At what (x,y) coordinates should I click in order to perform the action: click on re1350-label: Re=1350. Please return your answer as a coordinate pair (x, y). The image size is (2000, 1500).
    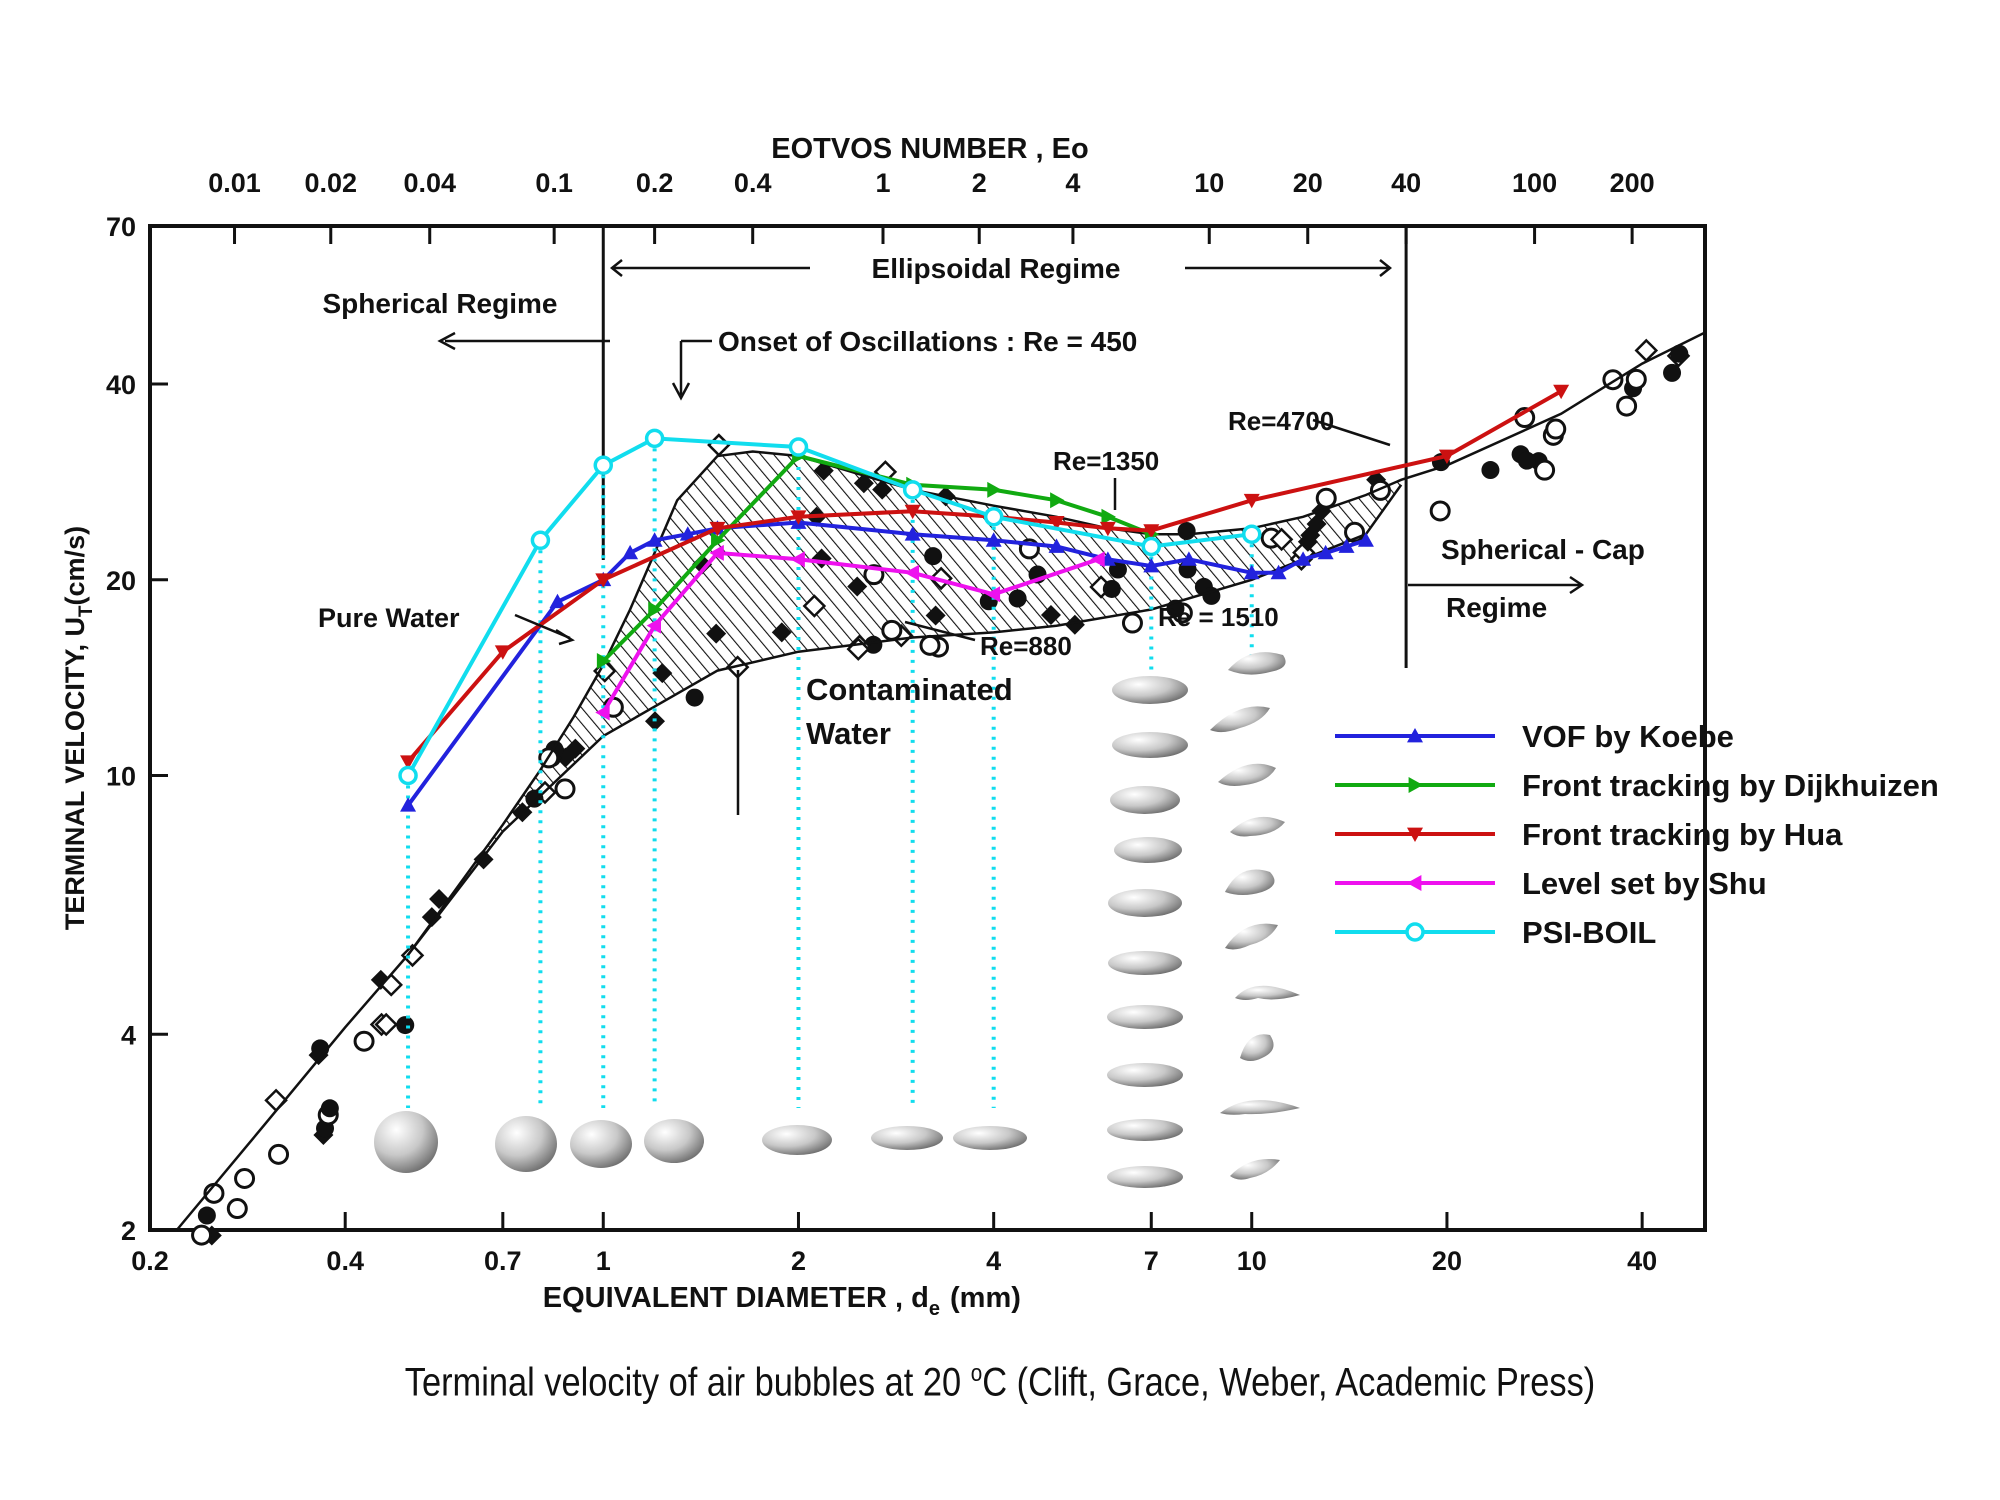
    Looking at the image, I should click on (1106, 461).